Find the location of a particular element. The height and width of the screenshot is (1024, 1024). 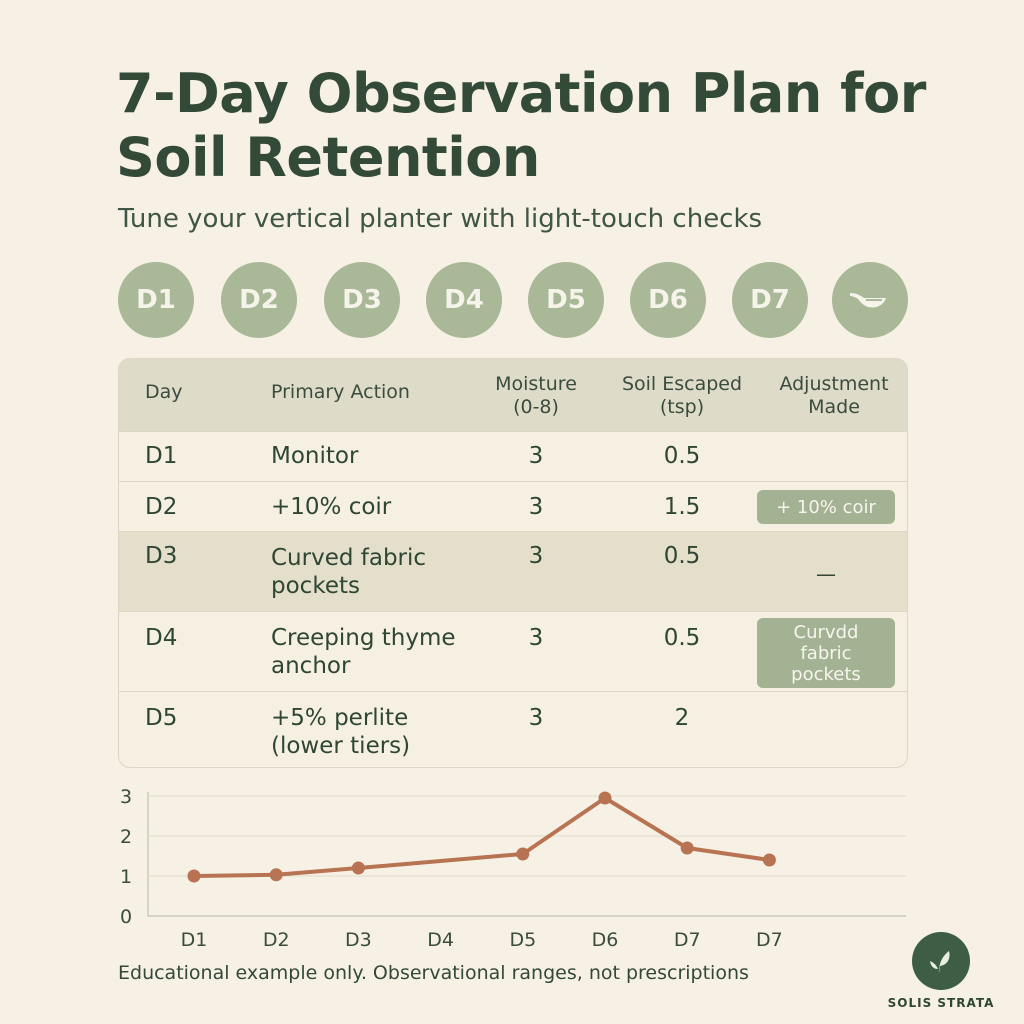

day-chip-d4: D4 is located at coordinates (464, 300).